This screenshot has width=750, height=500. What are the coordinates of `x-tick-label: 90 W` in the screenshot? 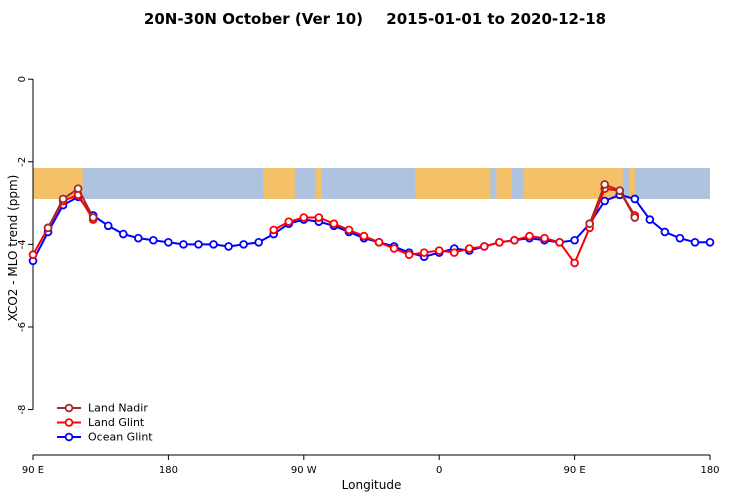 It's located at (304, 470).